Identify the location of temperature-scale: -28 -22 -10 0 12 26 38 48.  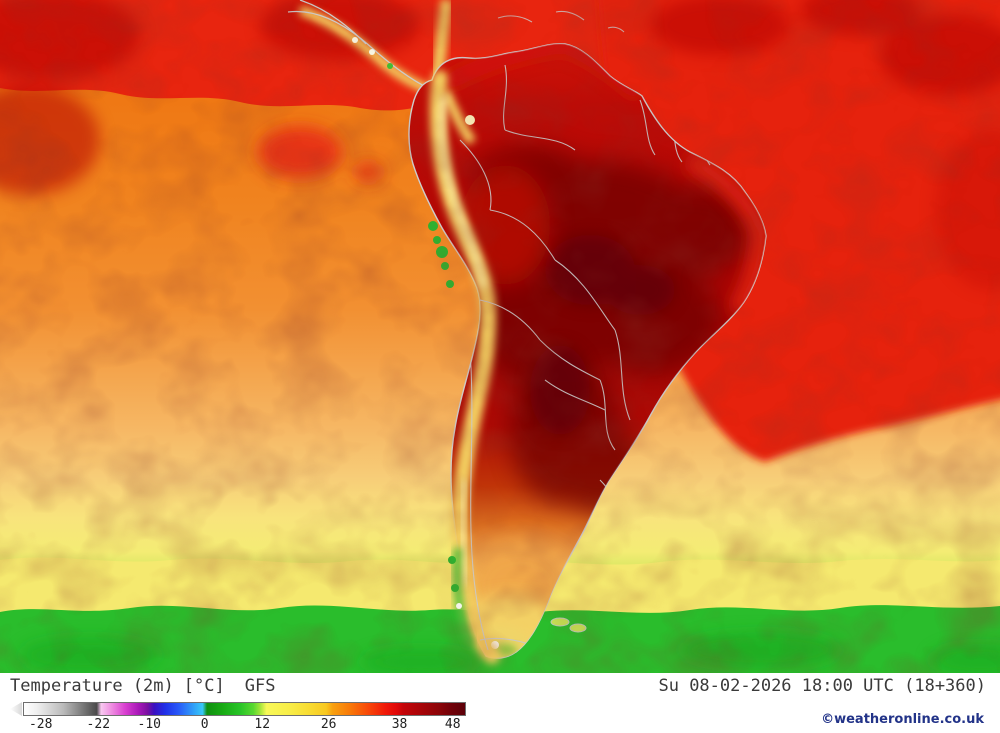
(238, 717).